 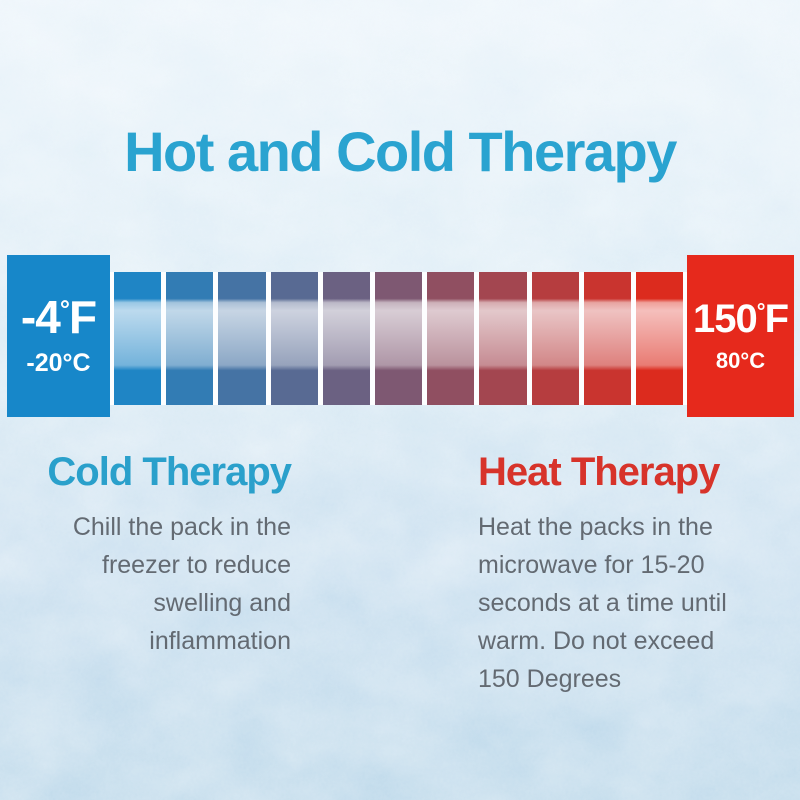 What do you see at coordinates (776, 318) in the screenshot?
I see `hot-f-unit: F` at bounding box center [776, 318].